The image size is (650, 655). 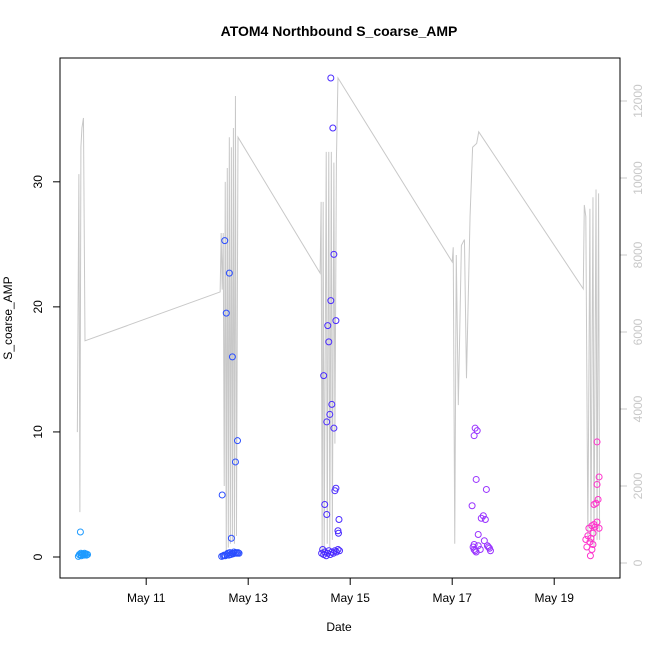 What do you see at coordinates (38, 182) in the screenshot?
I see `y-tick-label: 30` at bounding box center [38, 182].